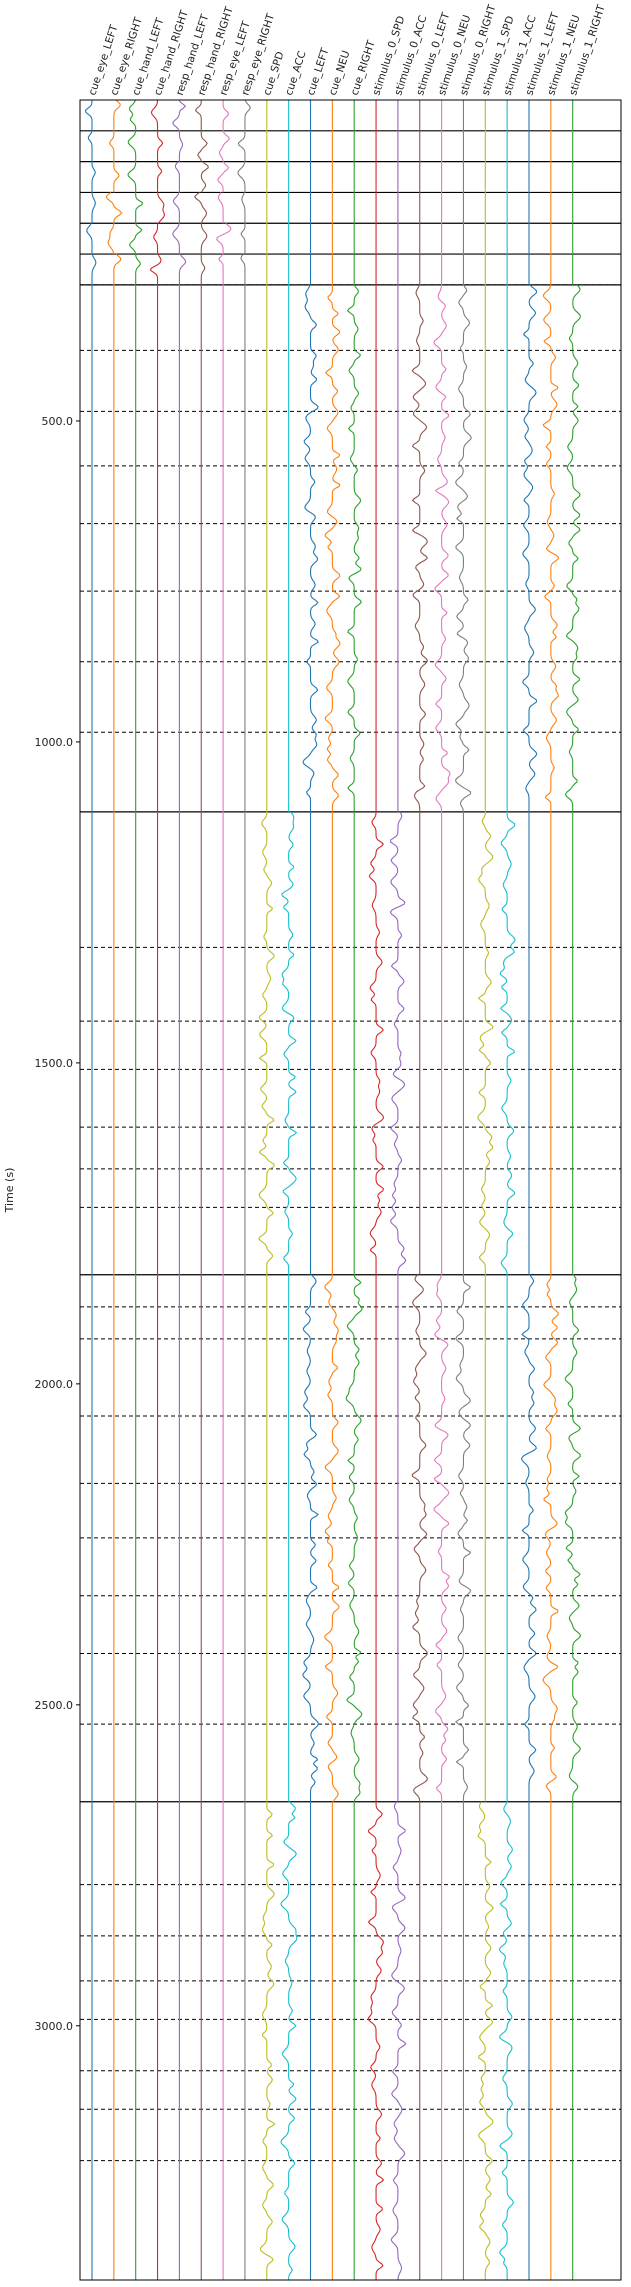 Image resolution: width=631 pixels, height=2287 pixels. What do you see at coordinates (296, 73) in the screenshot?
I see `channel-label: cue_ACC` at bounding box center [296, 73].